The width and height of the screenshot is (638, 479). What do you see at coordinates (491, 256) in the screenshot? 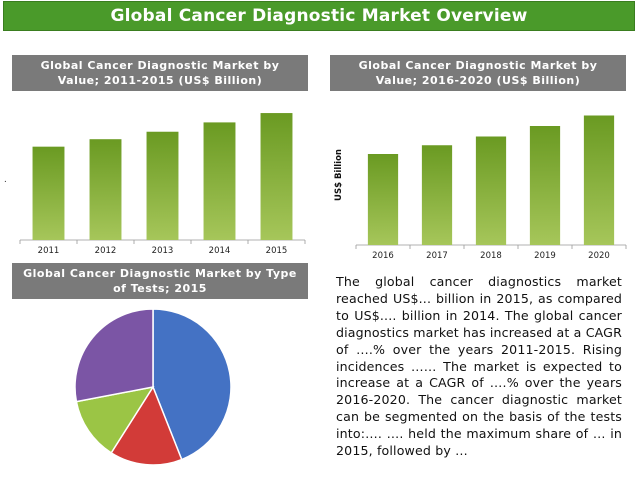
I see `chart2-tick-label-2018: 2018` at bounding box center [491, 256].